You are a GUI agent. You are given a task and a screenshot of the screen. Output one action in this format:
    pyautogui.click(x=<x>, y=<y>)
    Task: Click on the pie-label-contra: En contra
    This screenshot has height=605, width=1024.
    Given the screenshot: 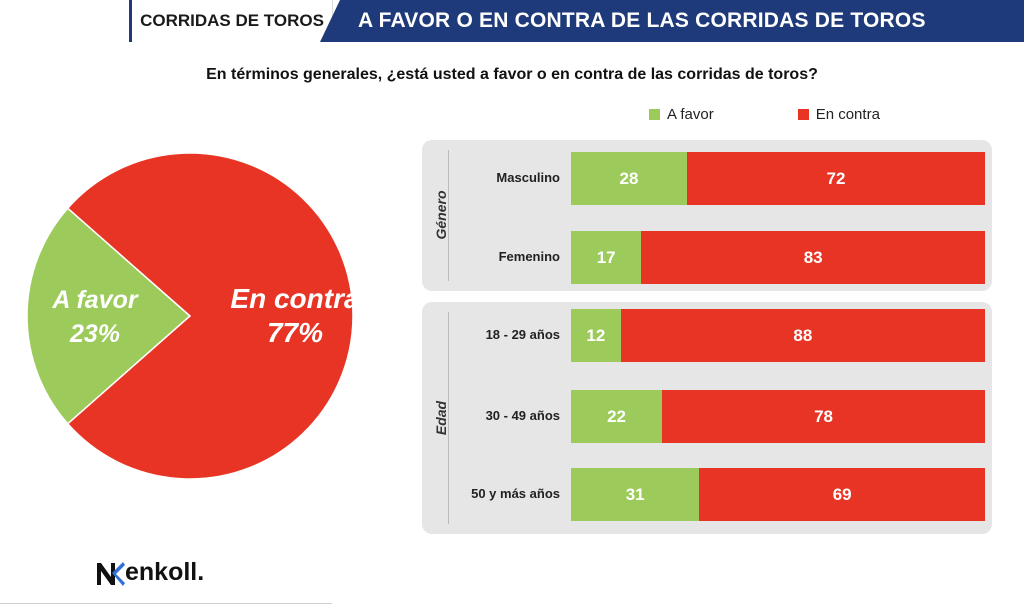 What is the action you would take?
    pyautogui.click(x=294, y=298)
    